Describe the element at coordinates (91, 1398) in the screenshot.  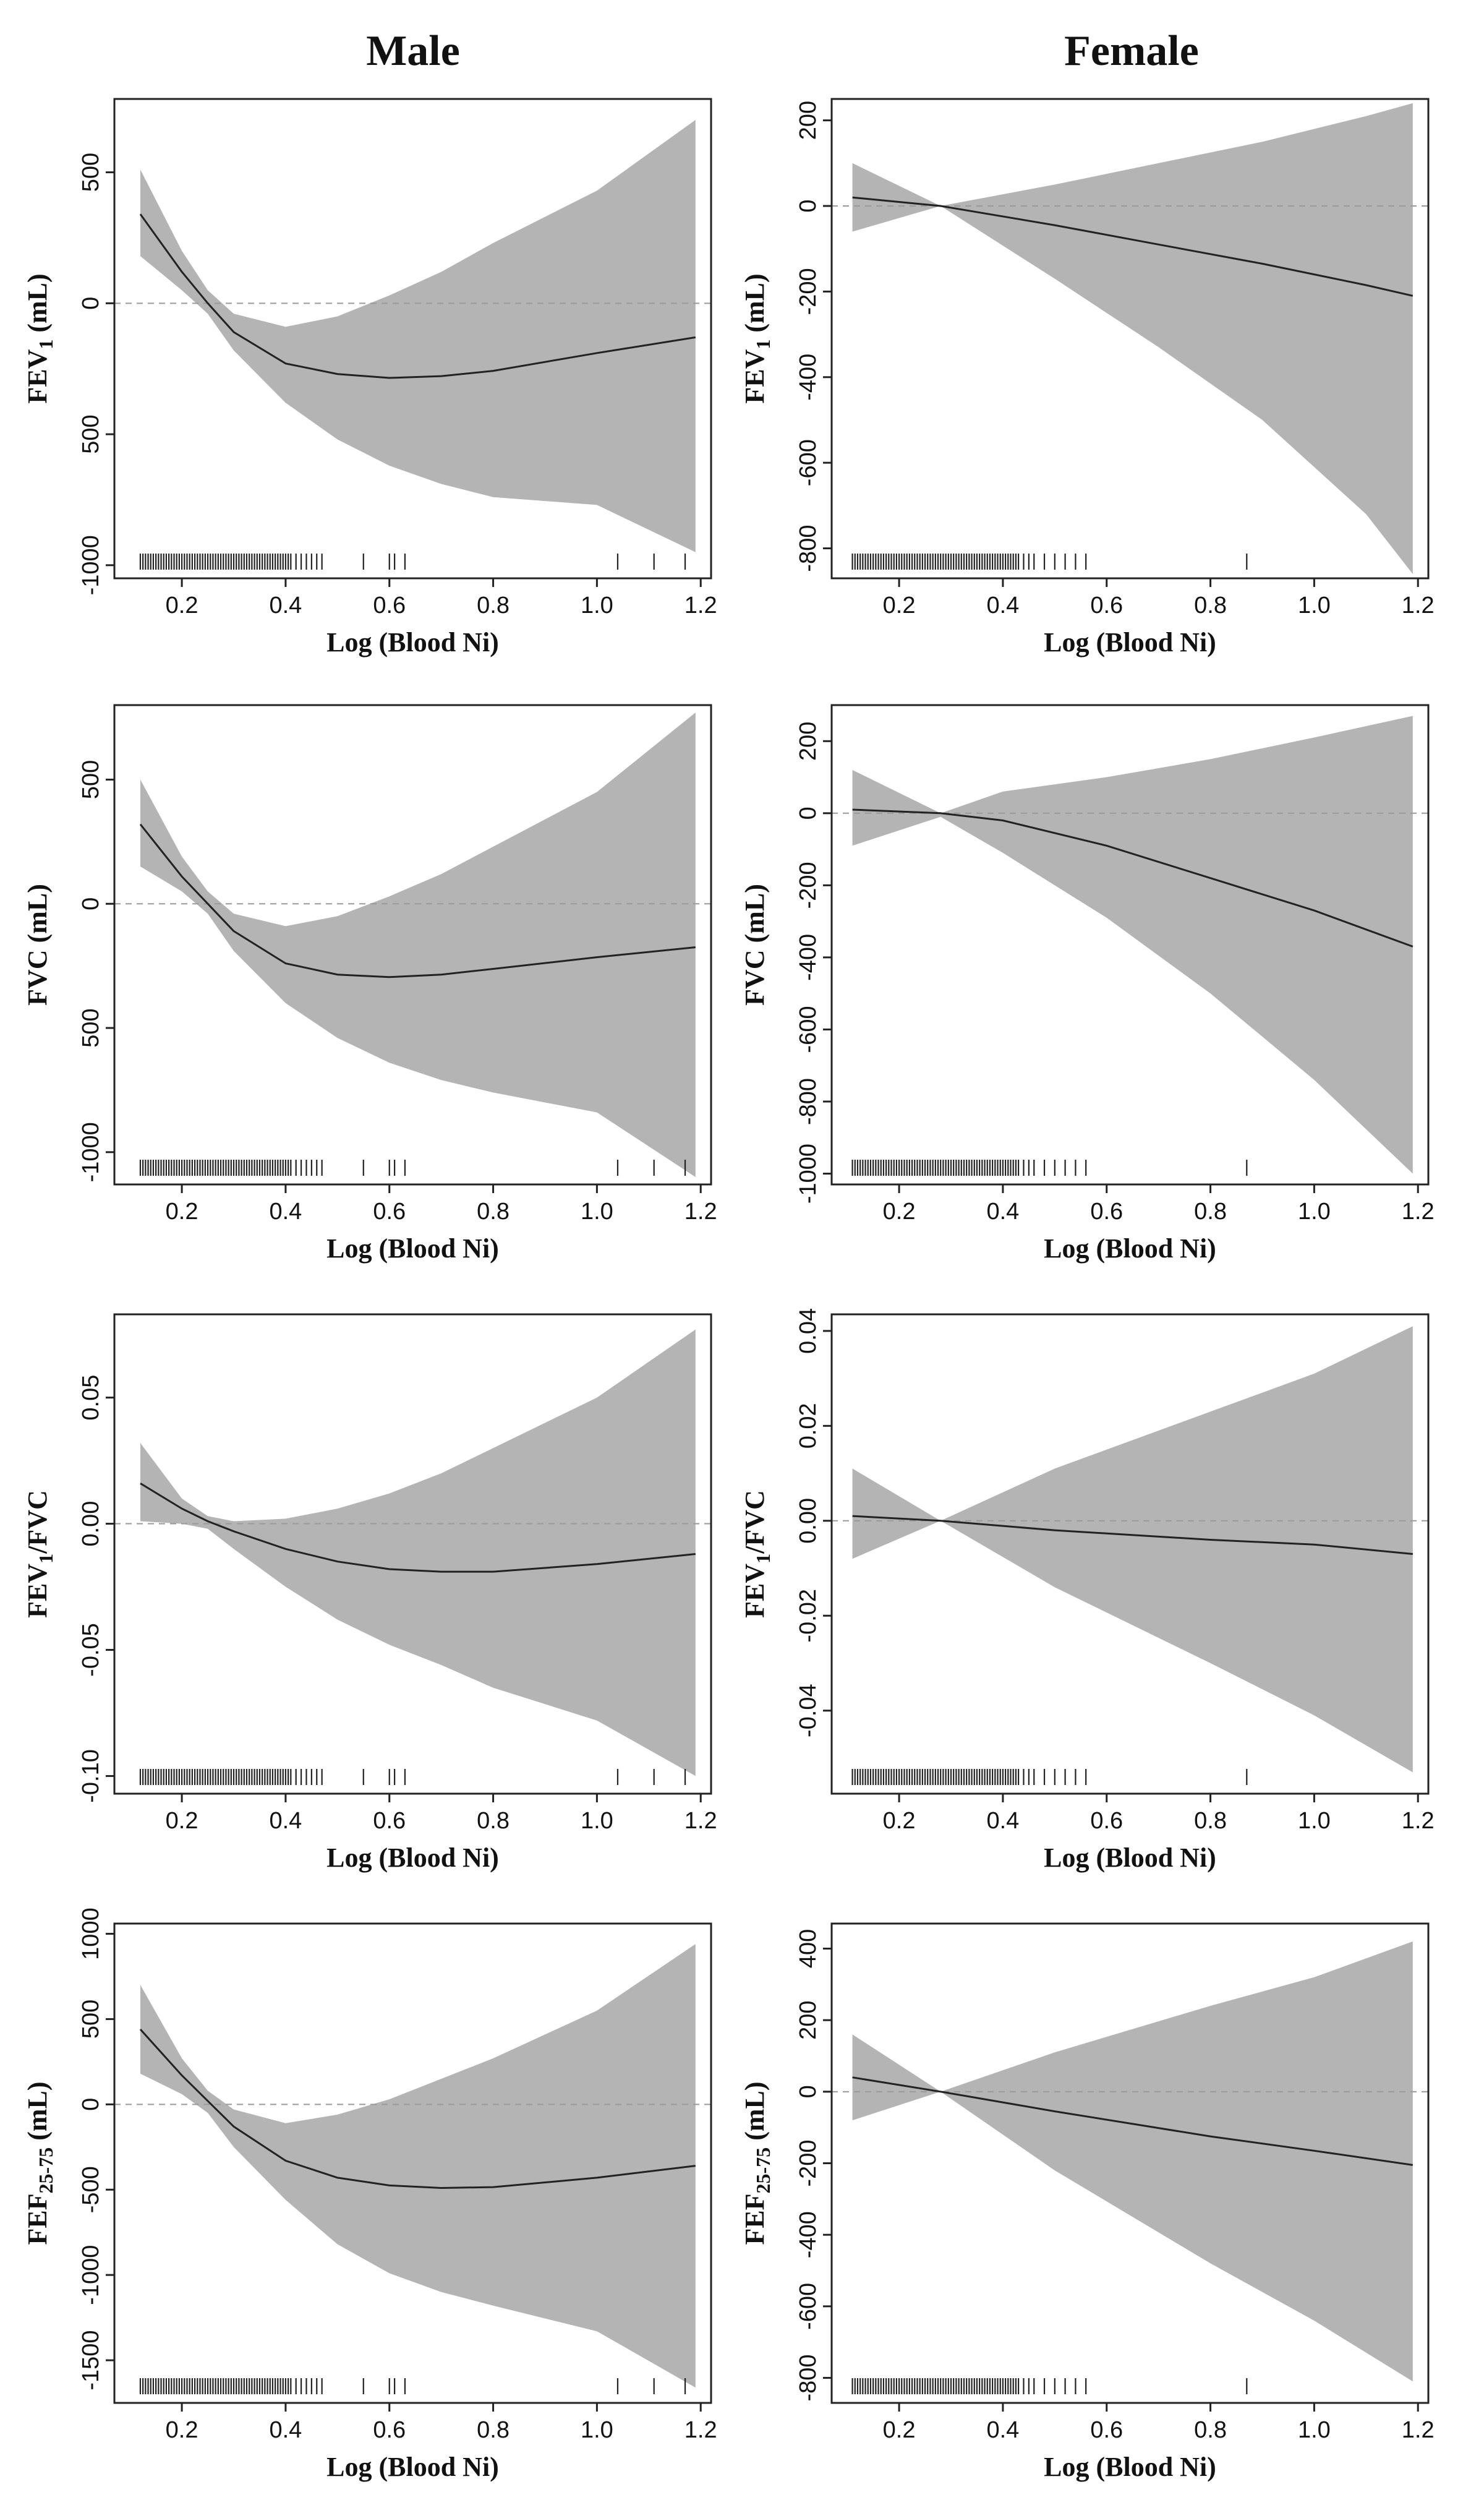
I see `y-tick-label: 0.05` at that location.